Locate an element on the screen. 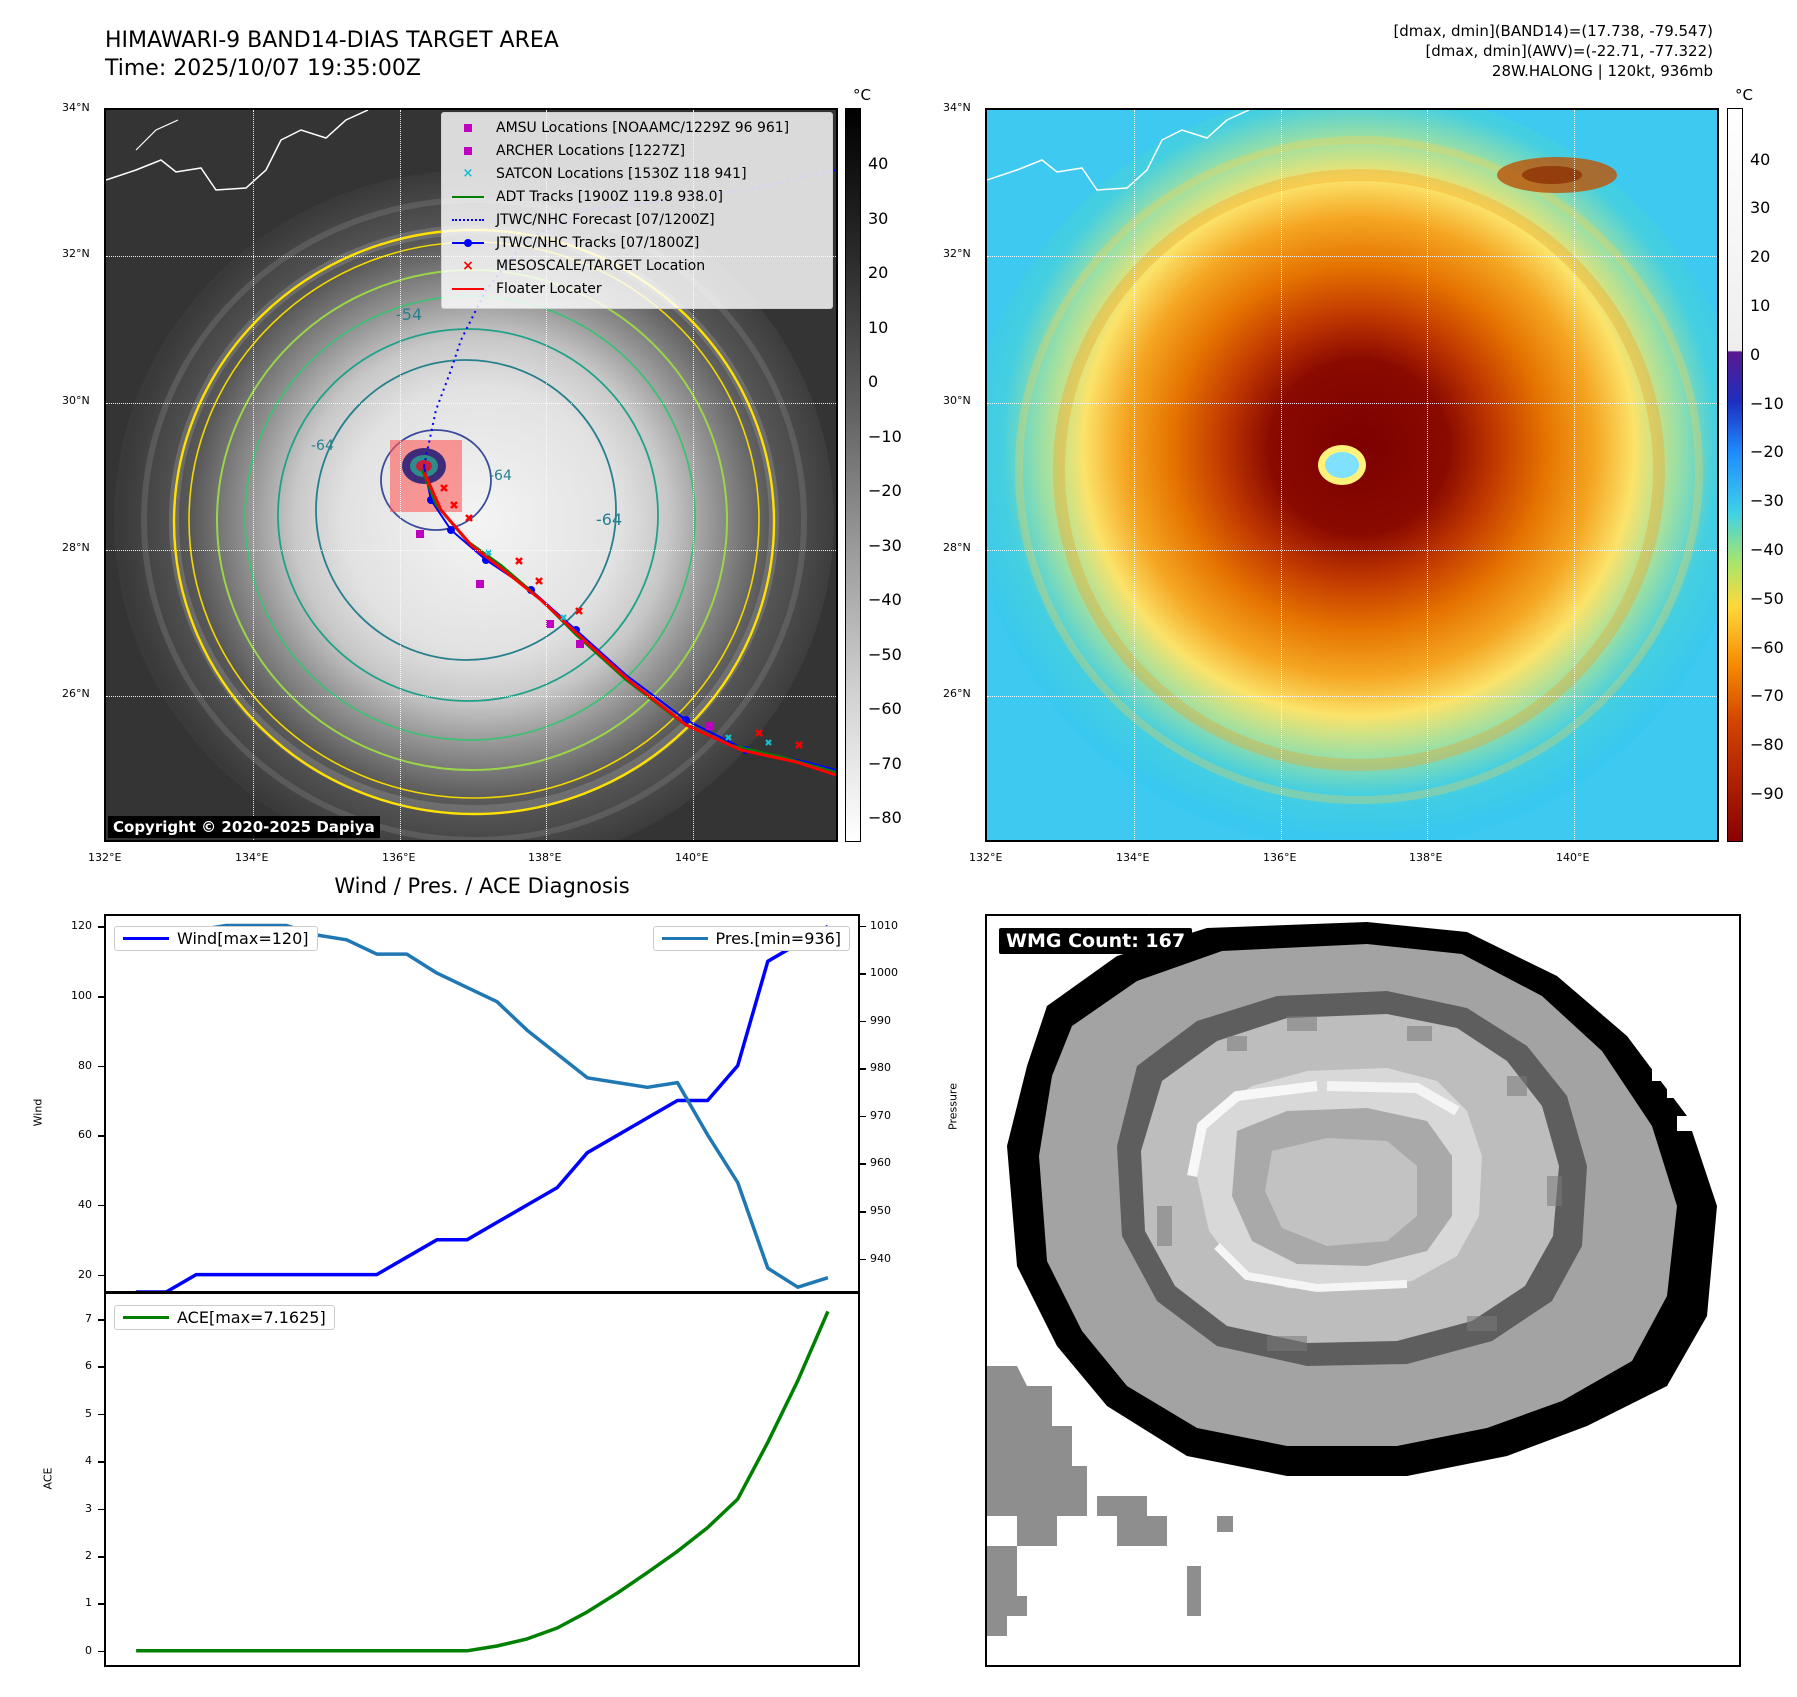 This screenshot has width=1797, height=1697. wind-pres-chart: Wind[max=120] Pres.[min=936] is located at coordinates (482, 1104).